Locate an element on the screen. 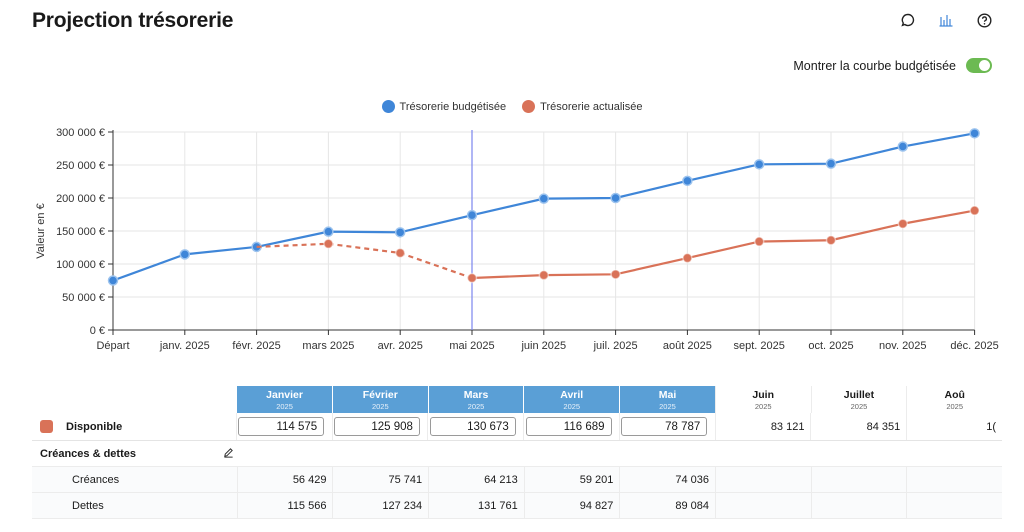  y-tick-label: 50 000 € is located at coordinates (83, 298).